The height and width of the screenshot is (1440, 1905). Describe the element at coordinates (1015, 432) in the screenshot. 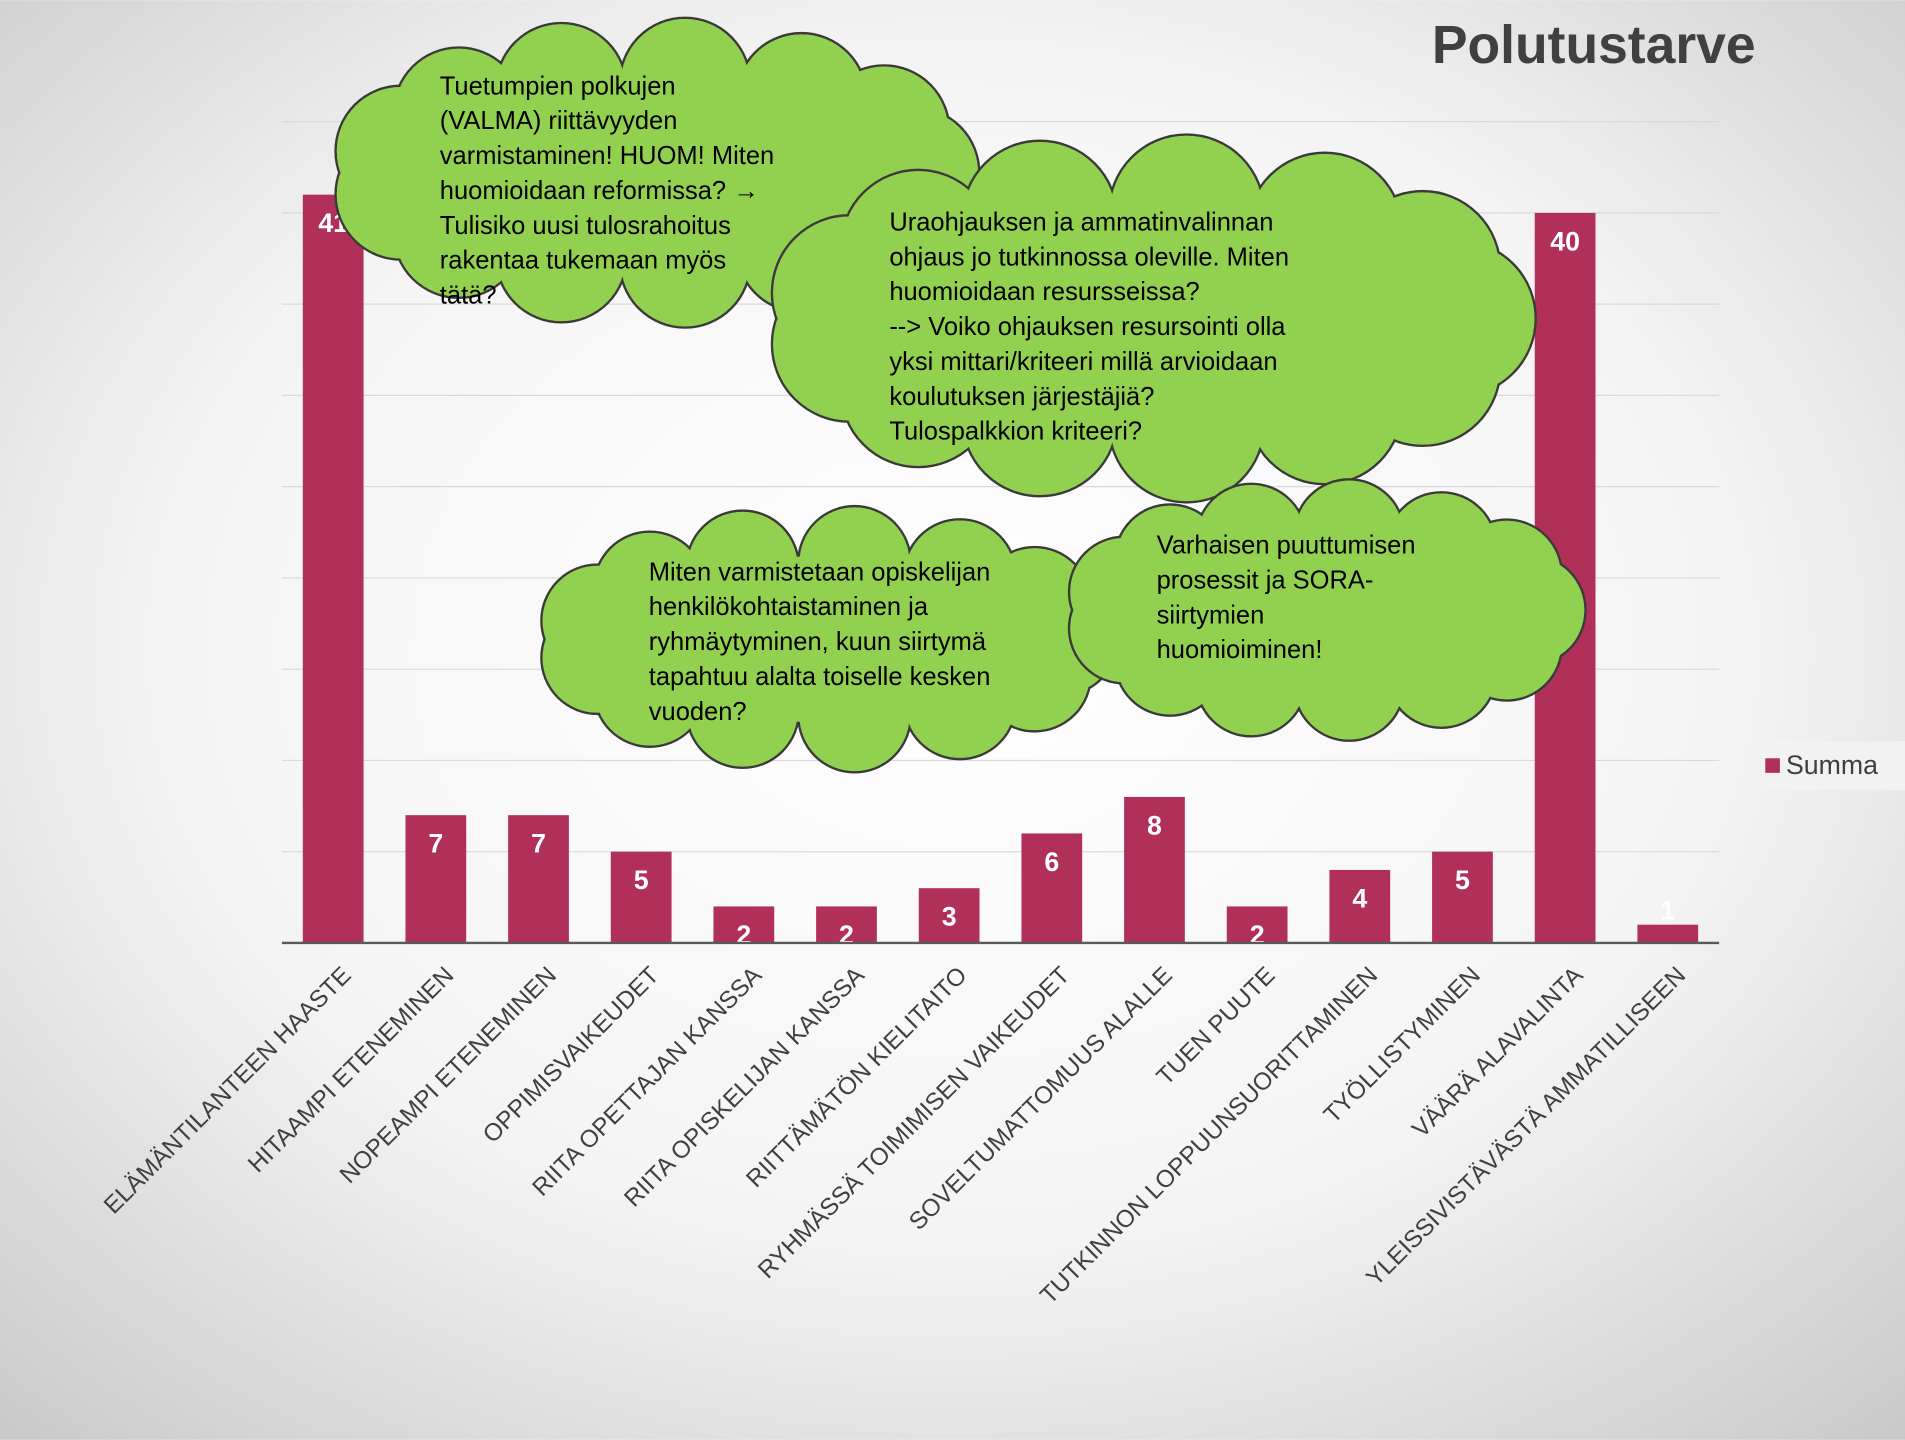

I see `annotation-text: Tulospalkkion kriteeri?` at that location.